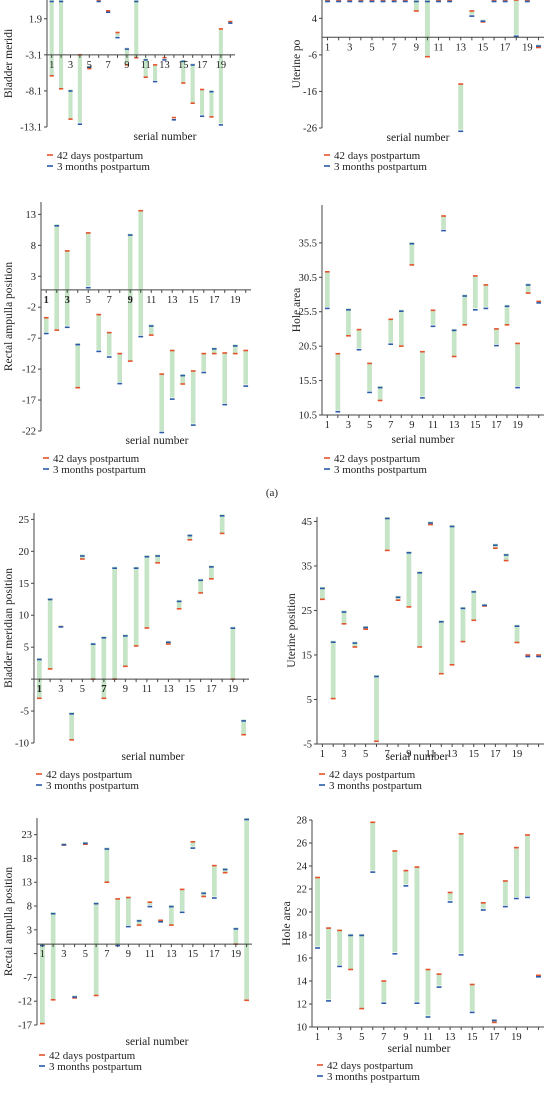 The width and height of the screenshot is (545, 1101). Describe the element at coordinates (312, 55) in the screenshot. I see `y-tick-label: -6` at that location.